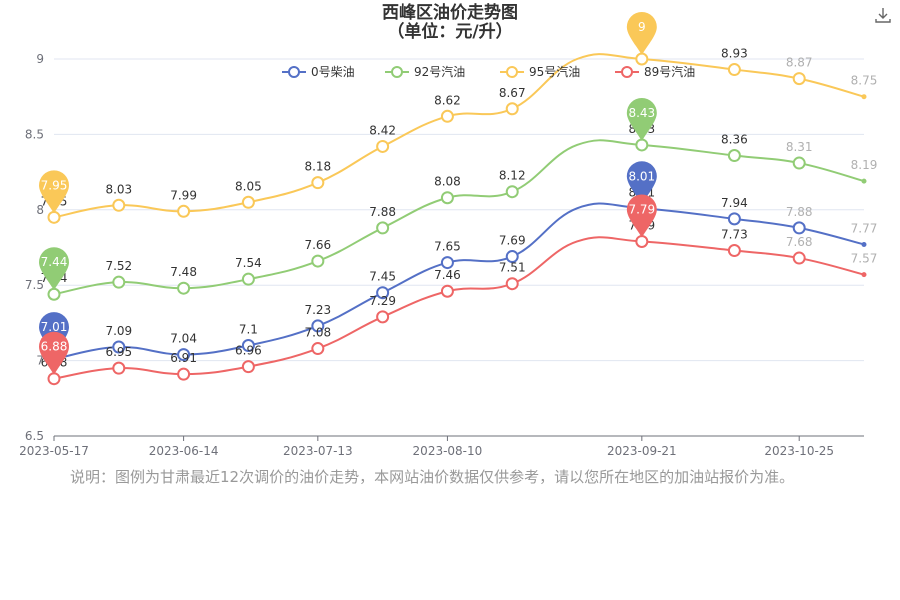 The image size is (900, 600). Describe the element at coordinates (248, 330) in the screenshot. I see `data-label: 7.1` at that location.